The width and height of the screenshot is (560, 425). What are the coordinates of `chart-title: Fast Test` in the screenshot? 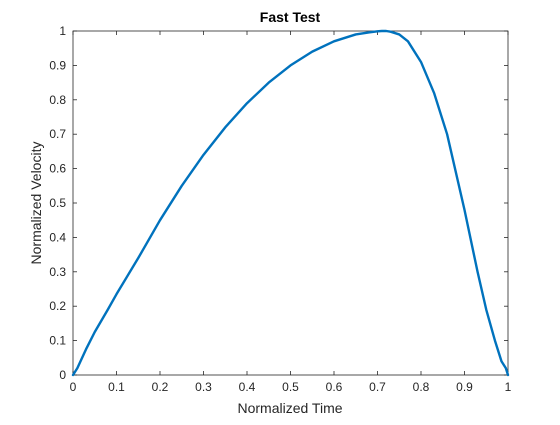 It's located at (290, 17).